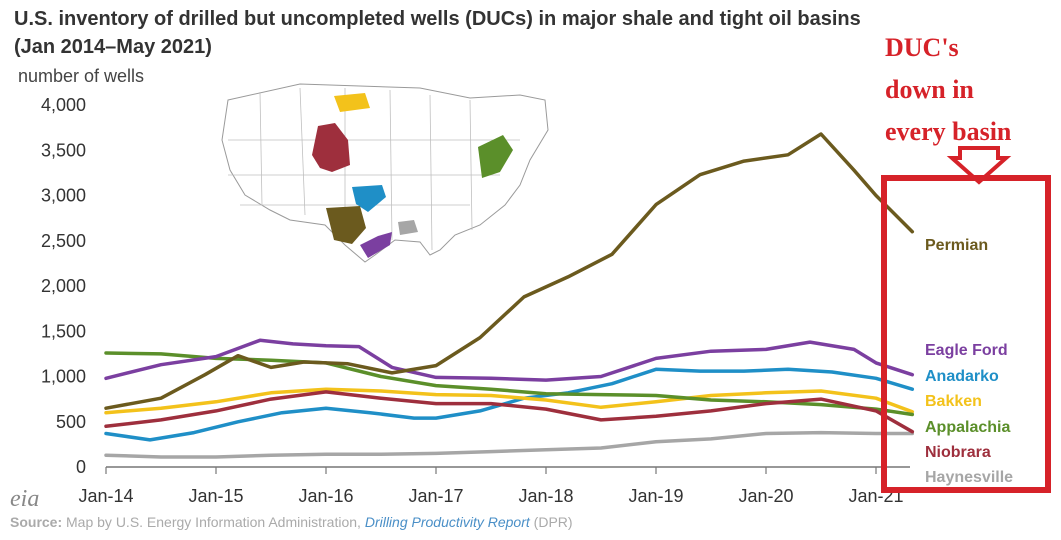 The image size is (1061, 540). I want to click on legend-label-permian: Permian, so click(956, 245).